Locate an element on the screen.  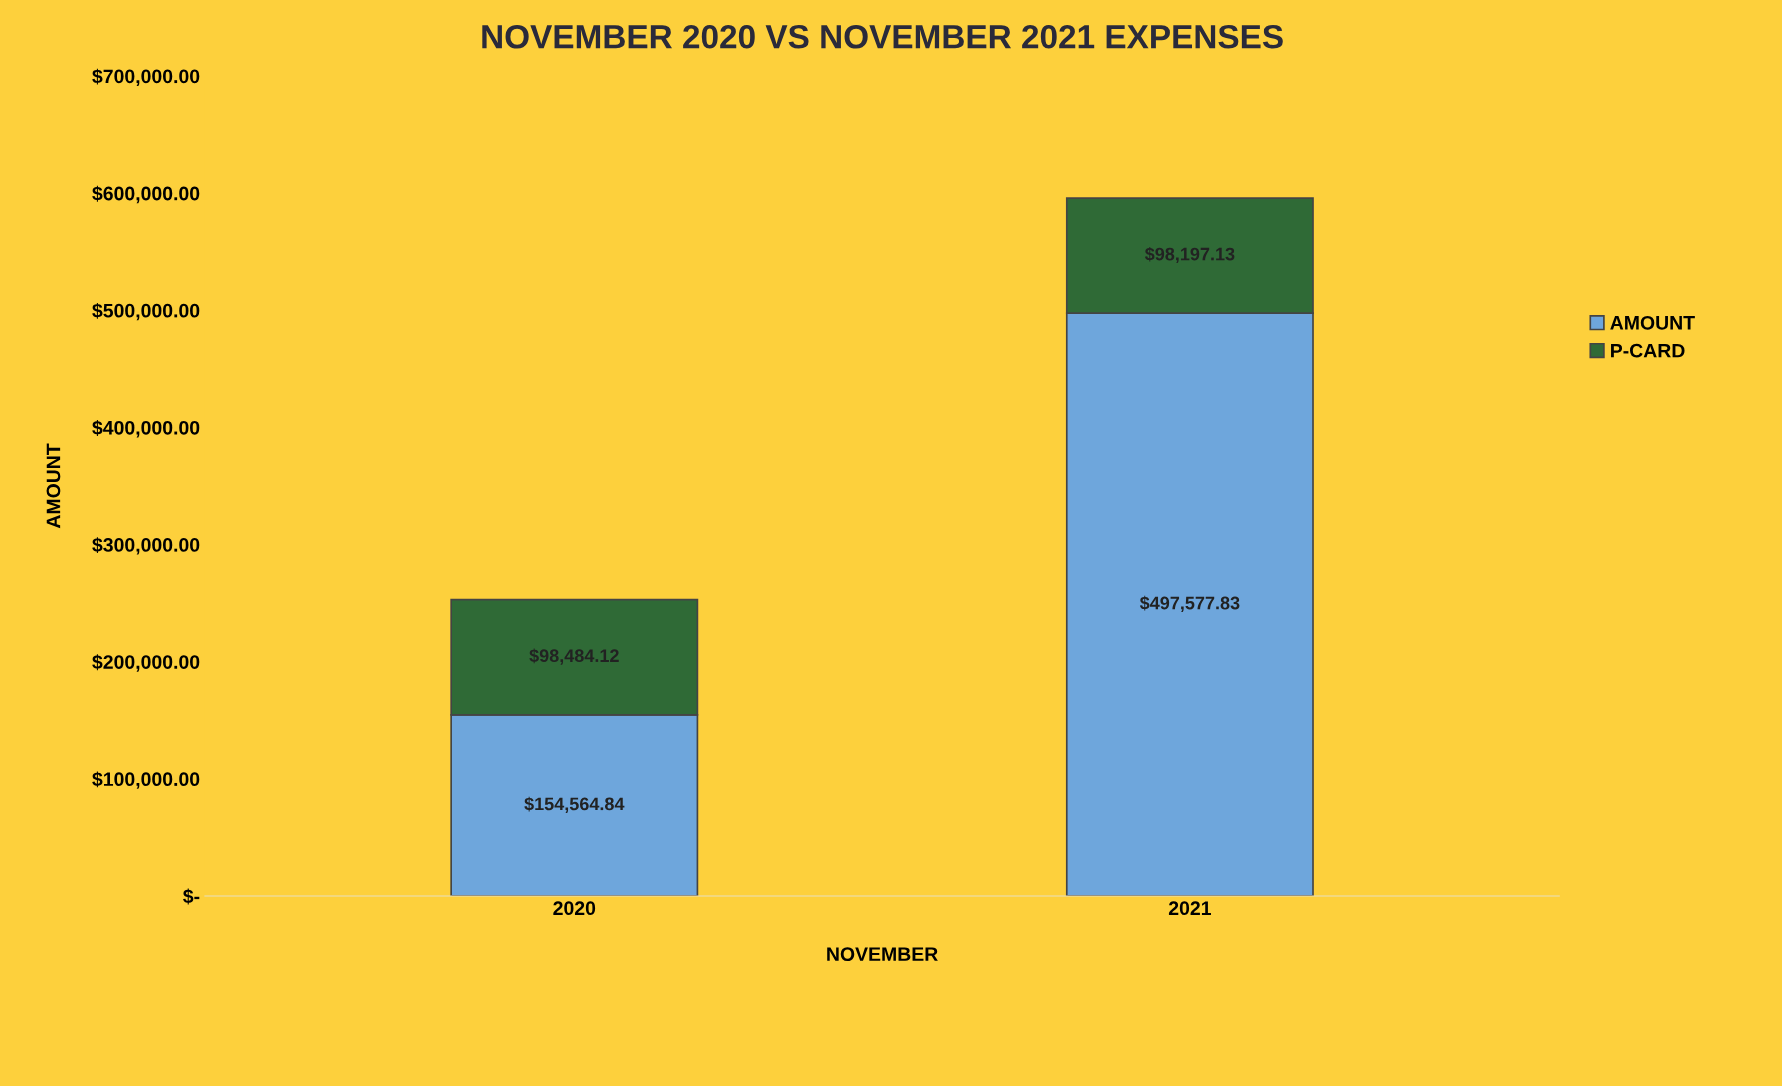
legend-label: P-CARD is located at coordinates (1648, 350).